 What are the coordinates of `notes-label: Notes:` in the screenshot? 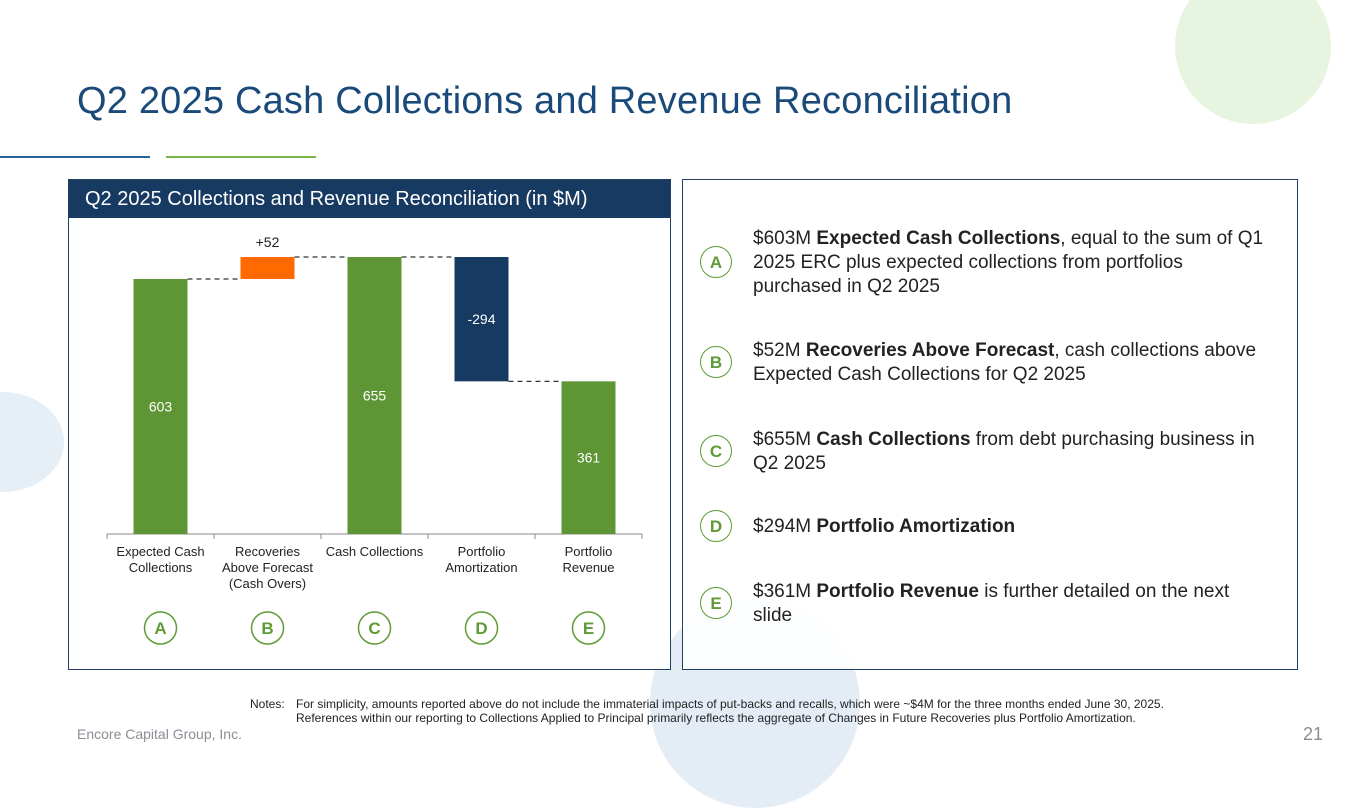 It's located at (267, 704).